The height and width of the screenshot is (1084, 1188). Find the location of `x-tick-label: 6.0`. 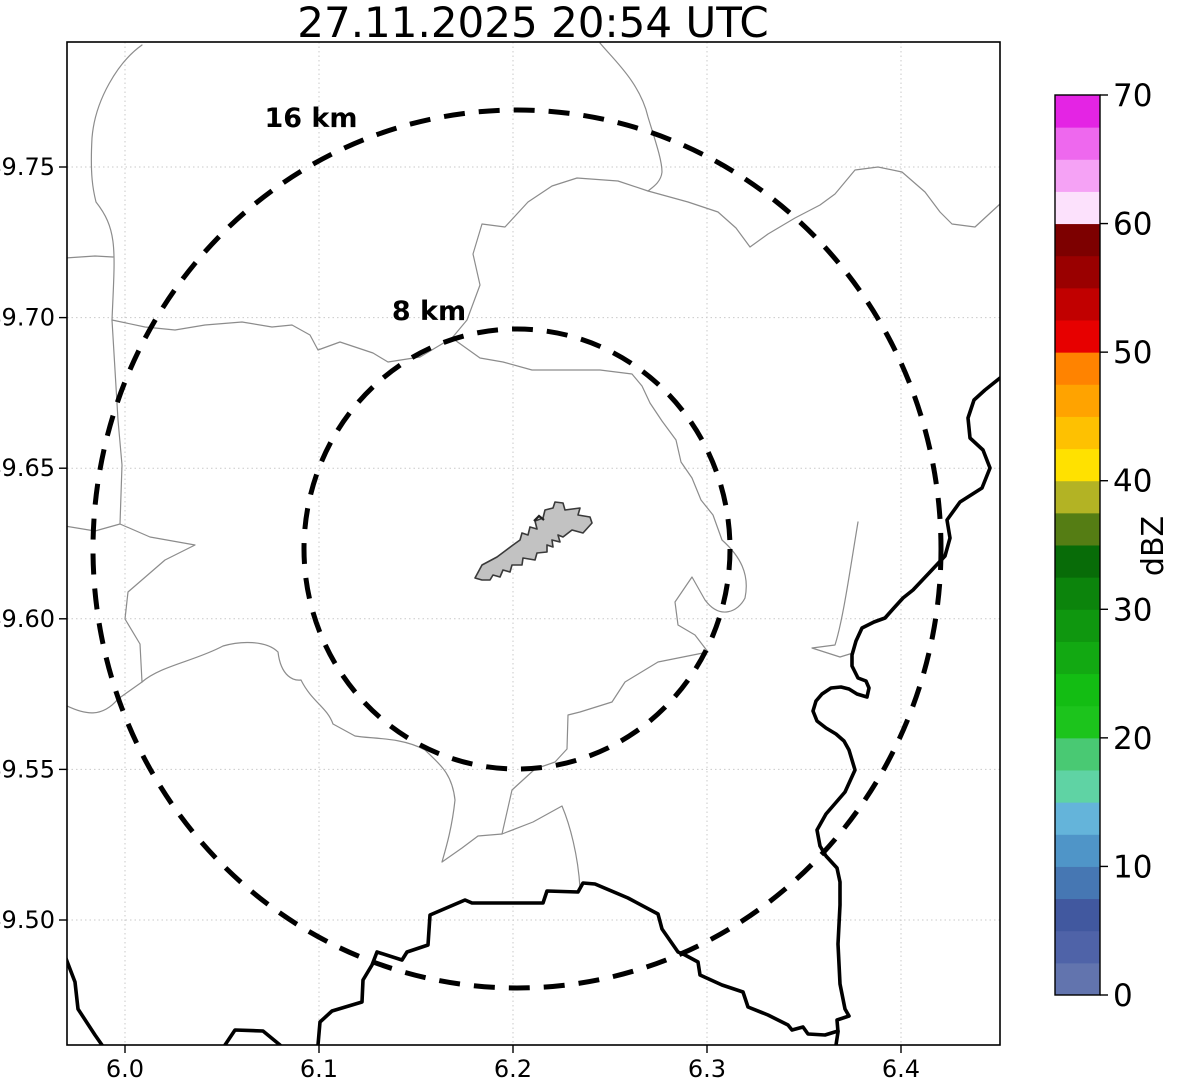

x-tick-label: 6.0 is located at coordinates (125, 1069).